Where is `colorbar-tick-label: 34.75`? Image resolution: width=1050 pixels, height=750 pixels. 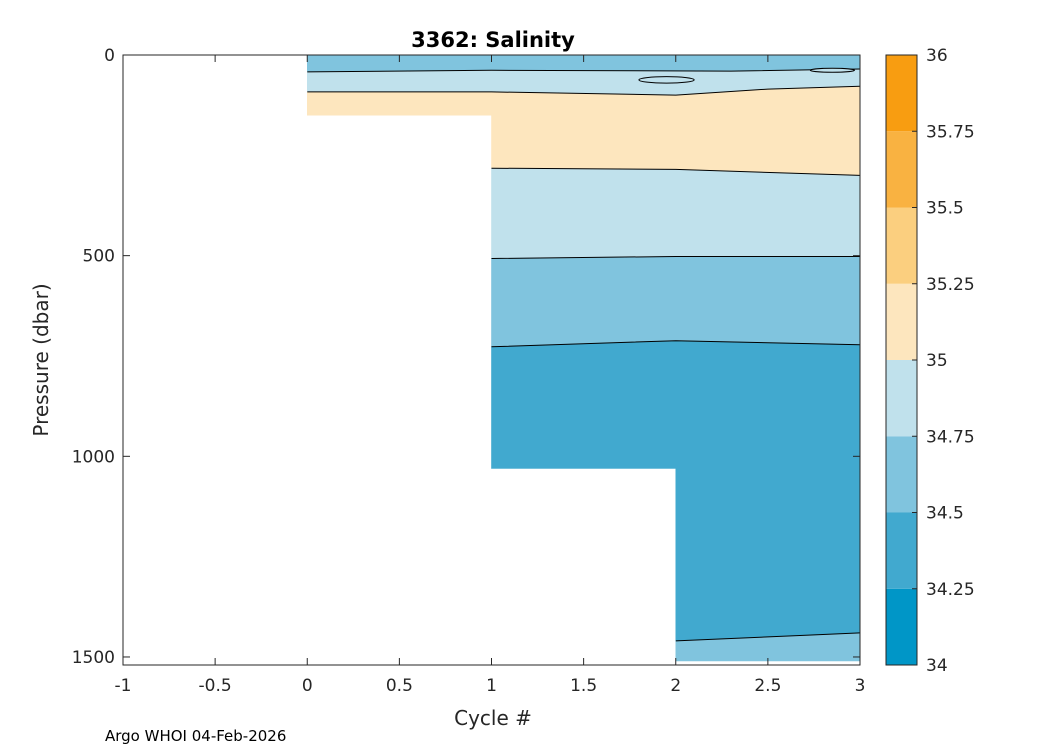 colorbar-tick-label: 34.75 is located at coordinates (950, 437).